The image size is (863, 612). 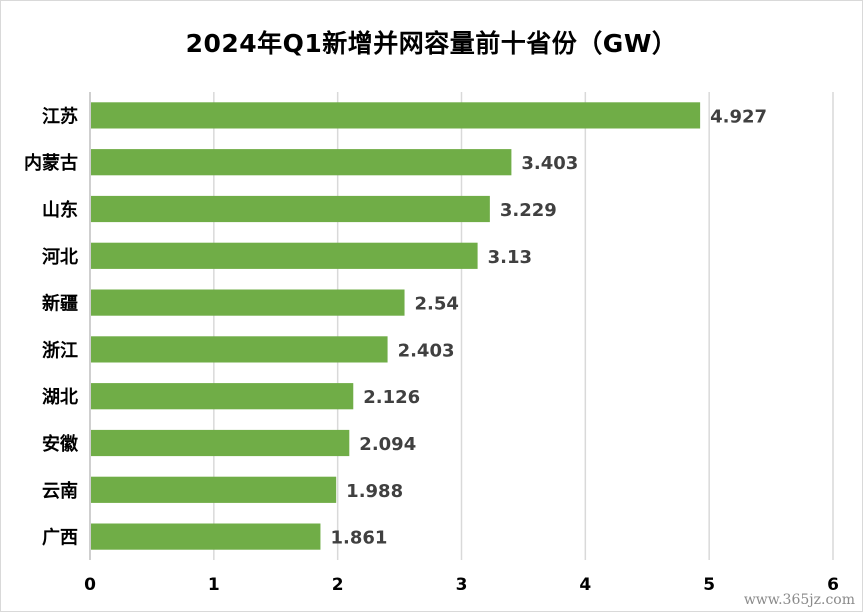 I want to click on category-label-8: 云南, so click(x=60, y=491).